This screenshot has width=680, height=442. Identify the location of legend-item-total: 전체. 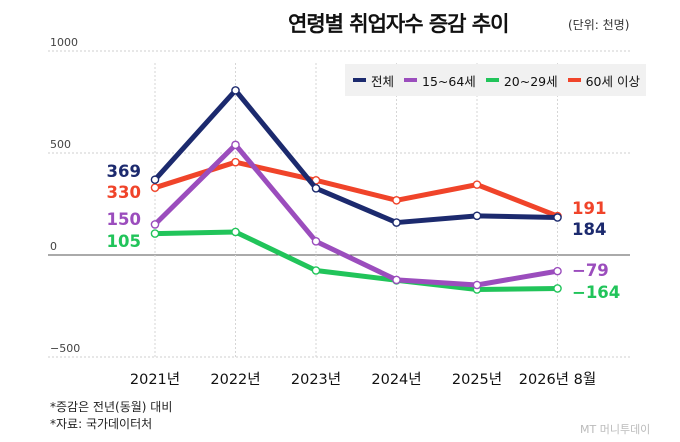
(373, 80).